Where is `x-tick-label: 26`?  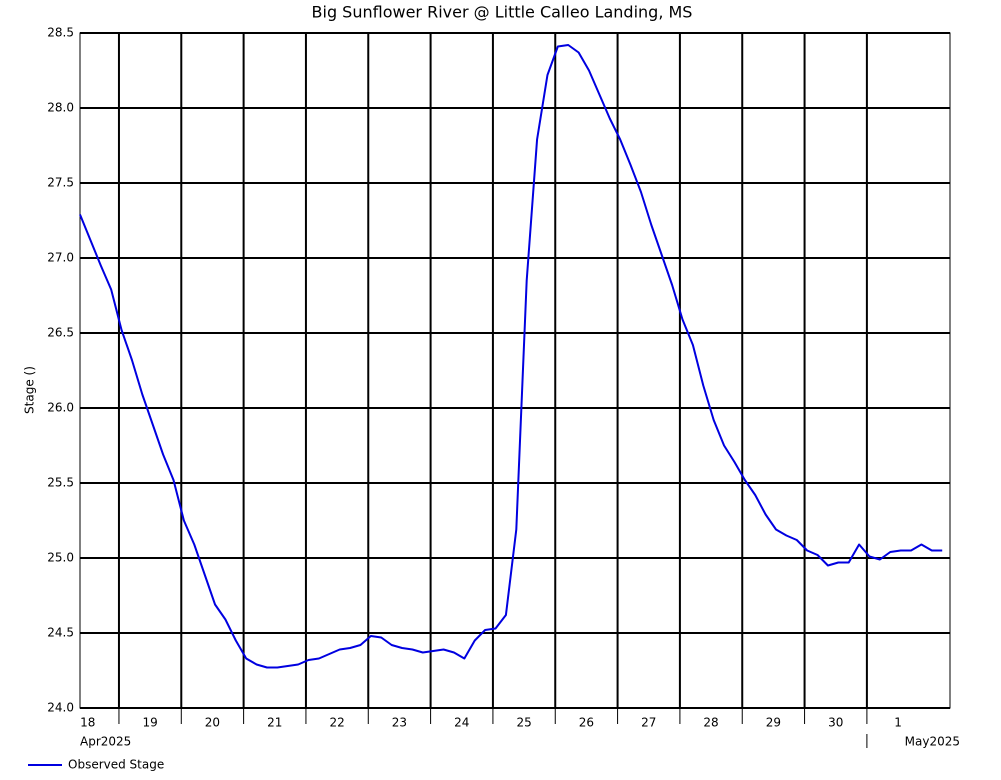 x-tick-label: 26 is located at coordinates (586, 723).